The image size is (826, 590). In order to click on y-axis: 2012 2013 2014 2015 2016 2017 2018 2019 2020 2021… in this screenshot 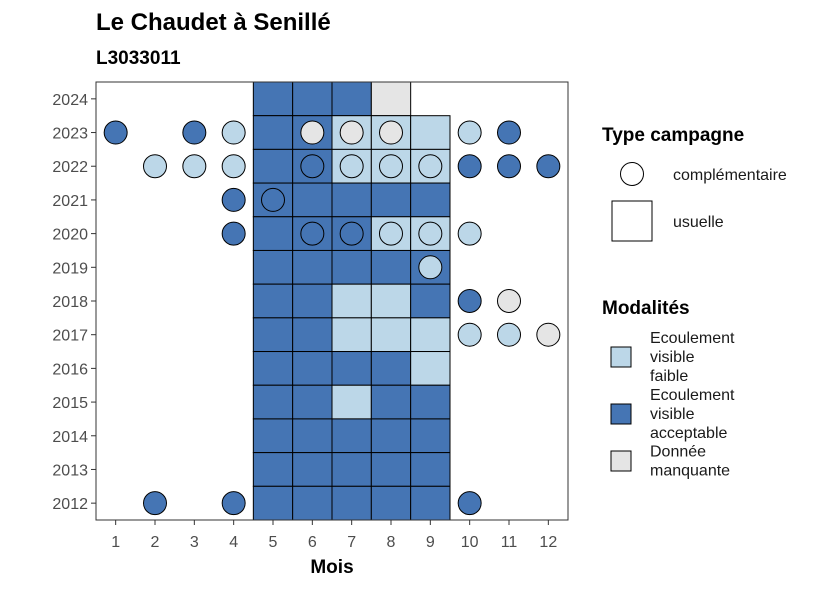, I will do `click(74, 302)`.